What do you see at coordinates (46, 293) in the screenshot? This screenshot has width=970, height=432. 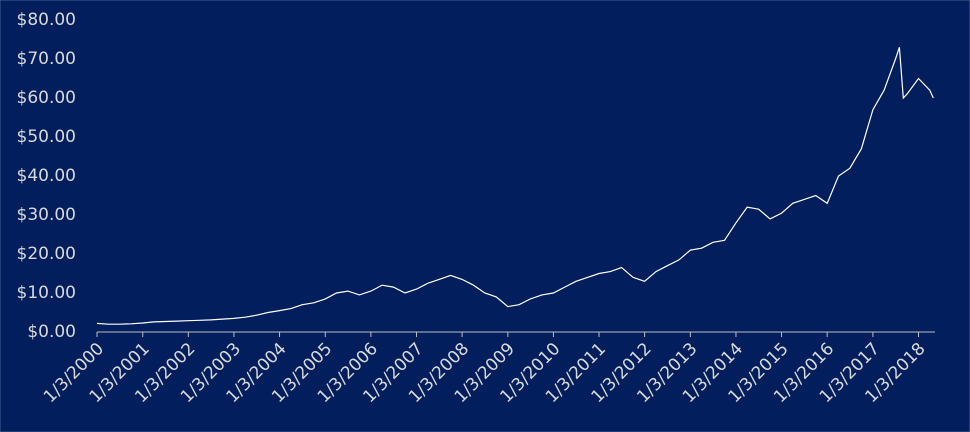 I see `y-tick-label: $10.00` at bounding box center [46, 293].